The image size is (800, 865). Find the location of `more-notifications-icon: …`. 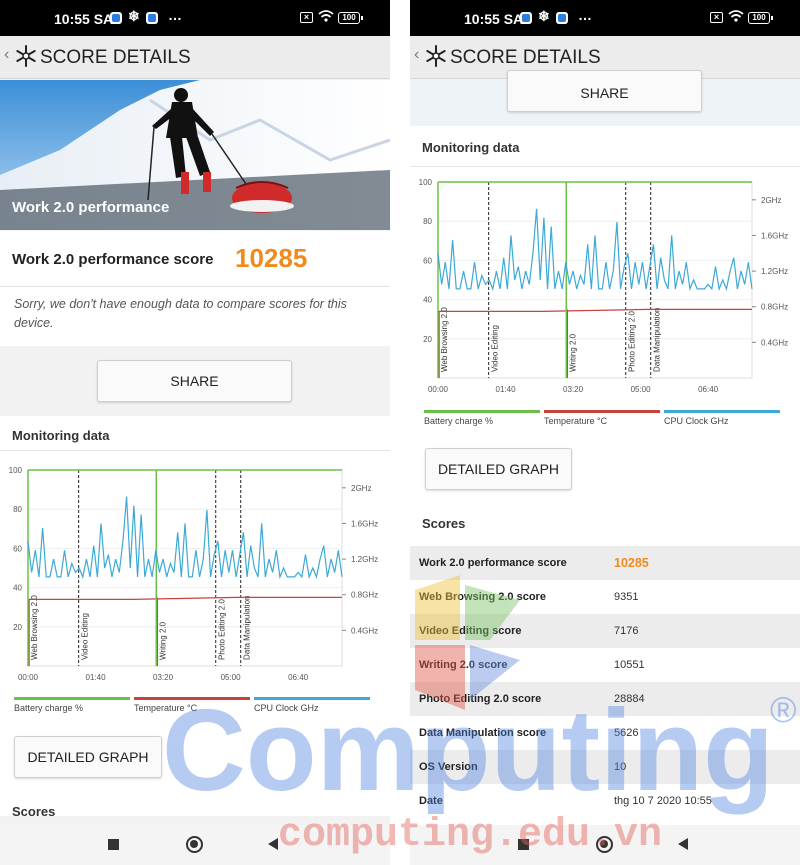

more-notifications-icon: … is located at coordinates (175, 15).